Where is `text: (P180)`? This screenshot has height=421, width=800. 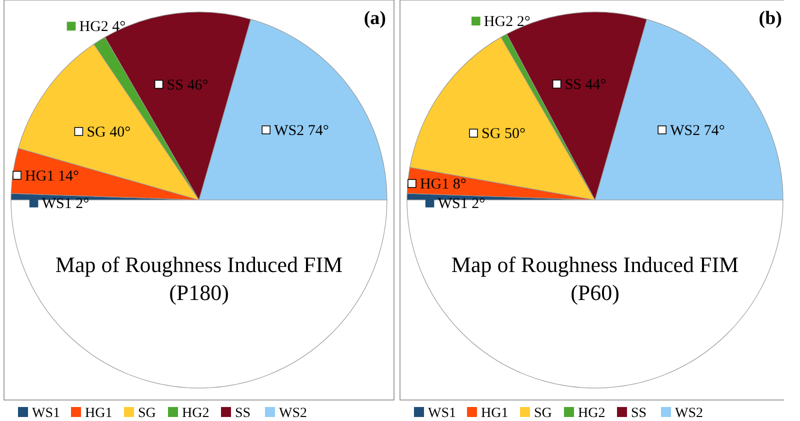
text: (P180) is located at coordinates (199, 292).